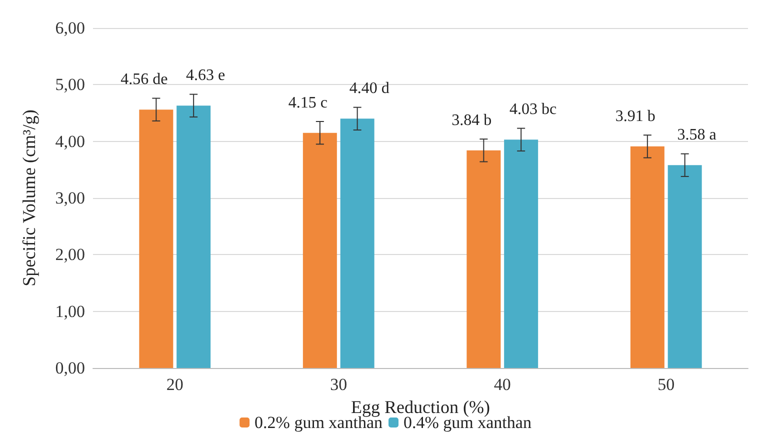 The image size is (771, 444). What do you see at coordinates (175, 384) in the screenshot?
I see `x-tick-label: 20` at bounding box center [175, 384].